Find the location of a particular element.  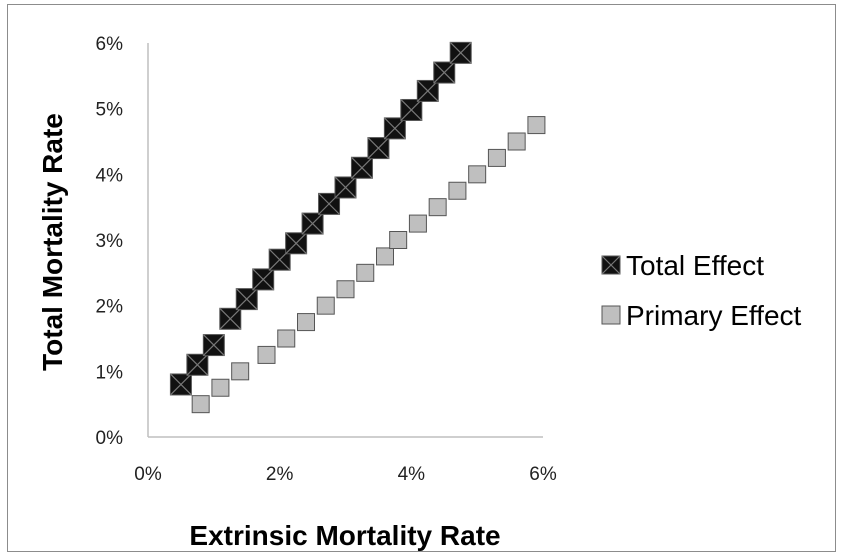

y-tick-label: 1% is located at coordinates (110, 372).